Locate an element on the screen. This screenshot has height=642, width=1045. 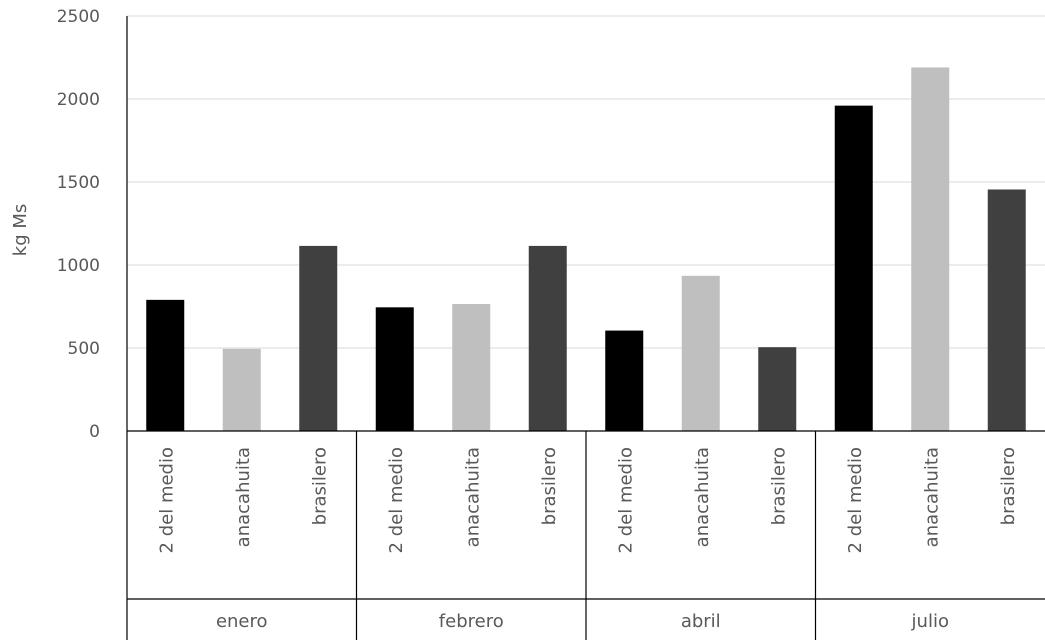
y-tick-label: 0 is located at coordinates (94, 432).